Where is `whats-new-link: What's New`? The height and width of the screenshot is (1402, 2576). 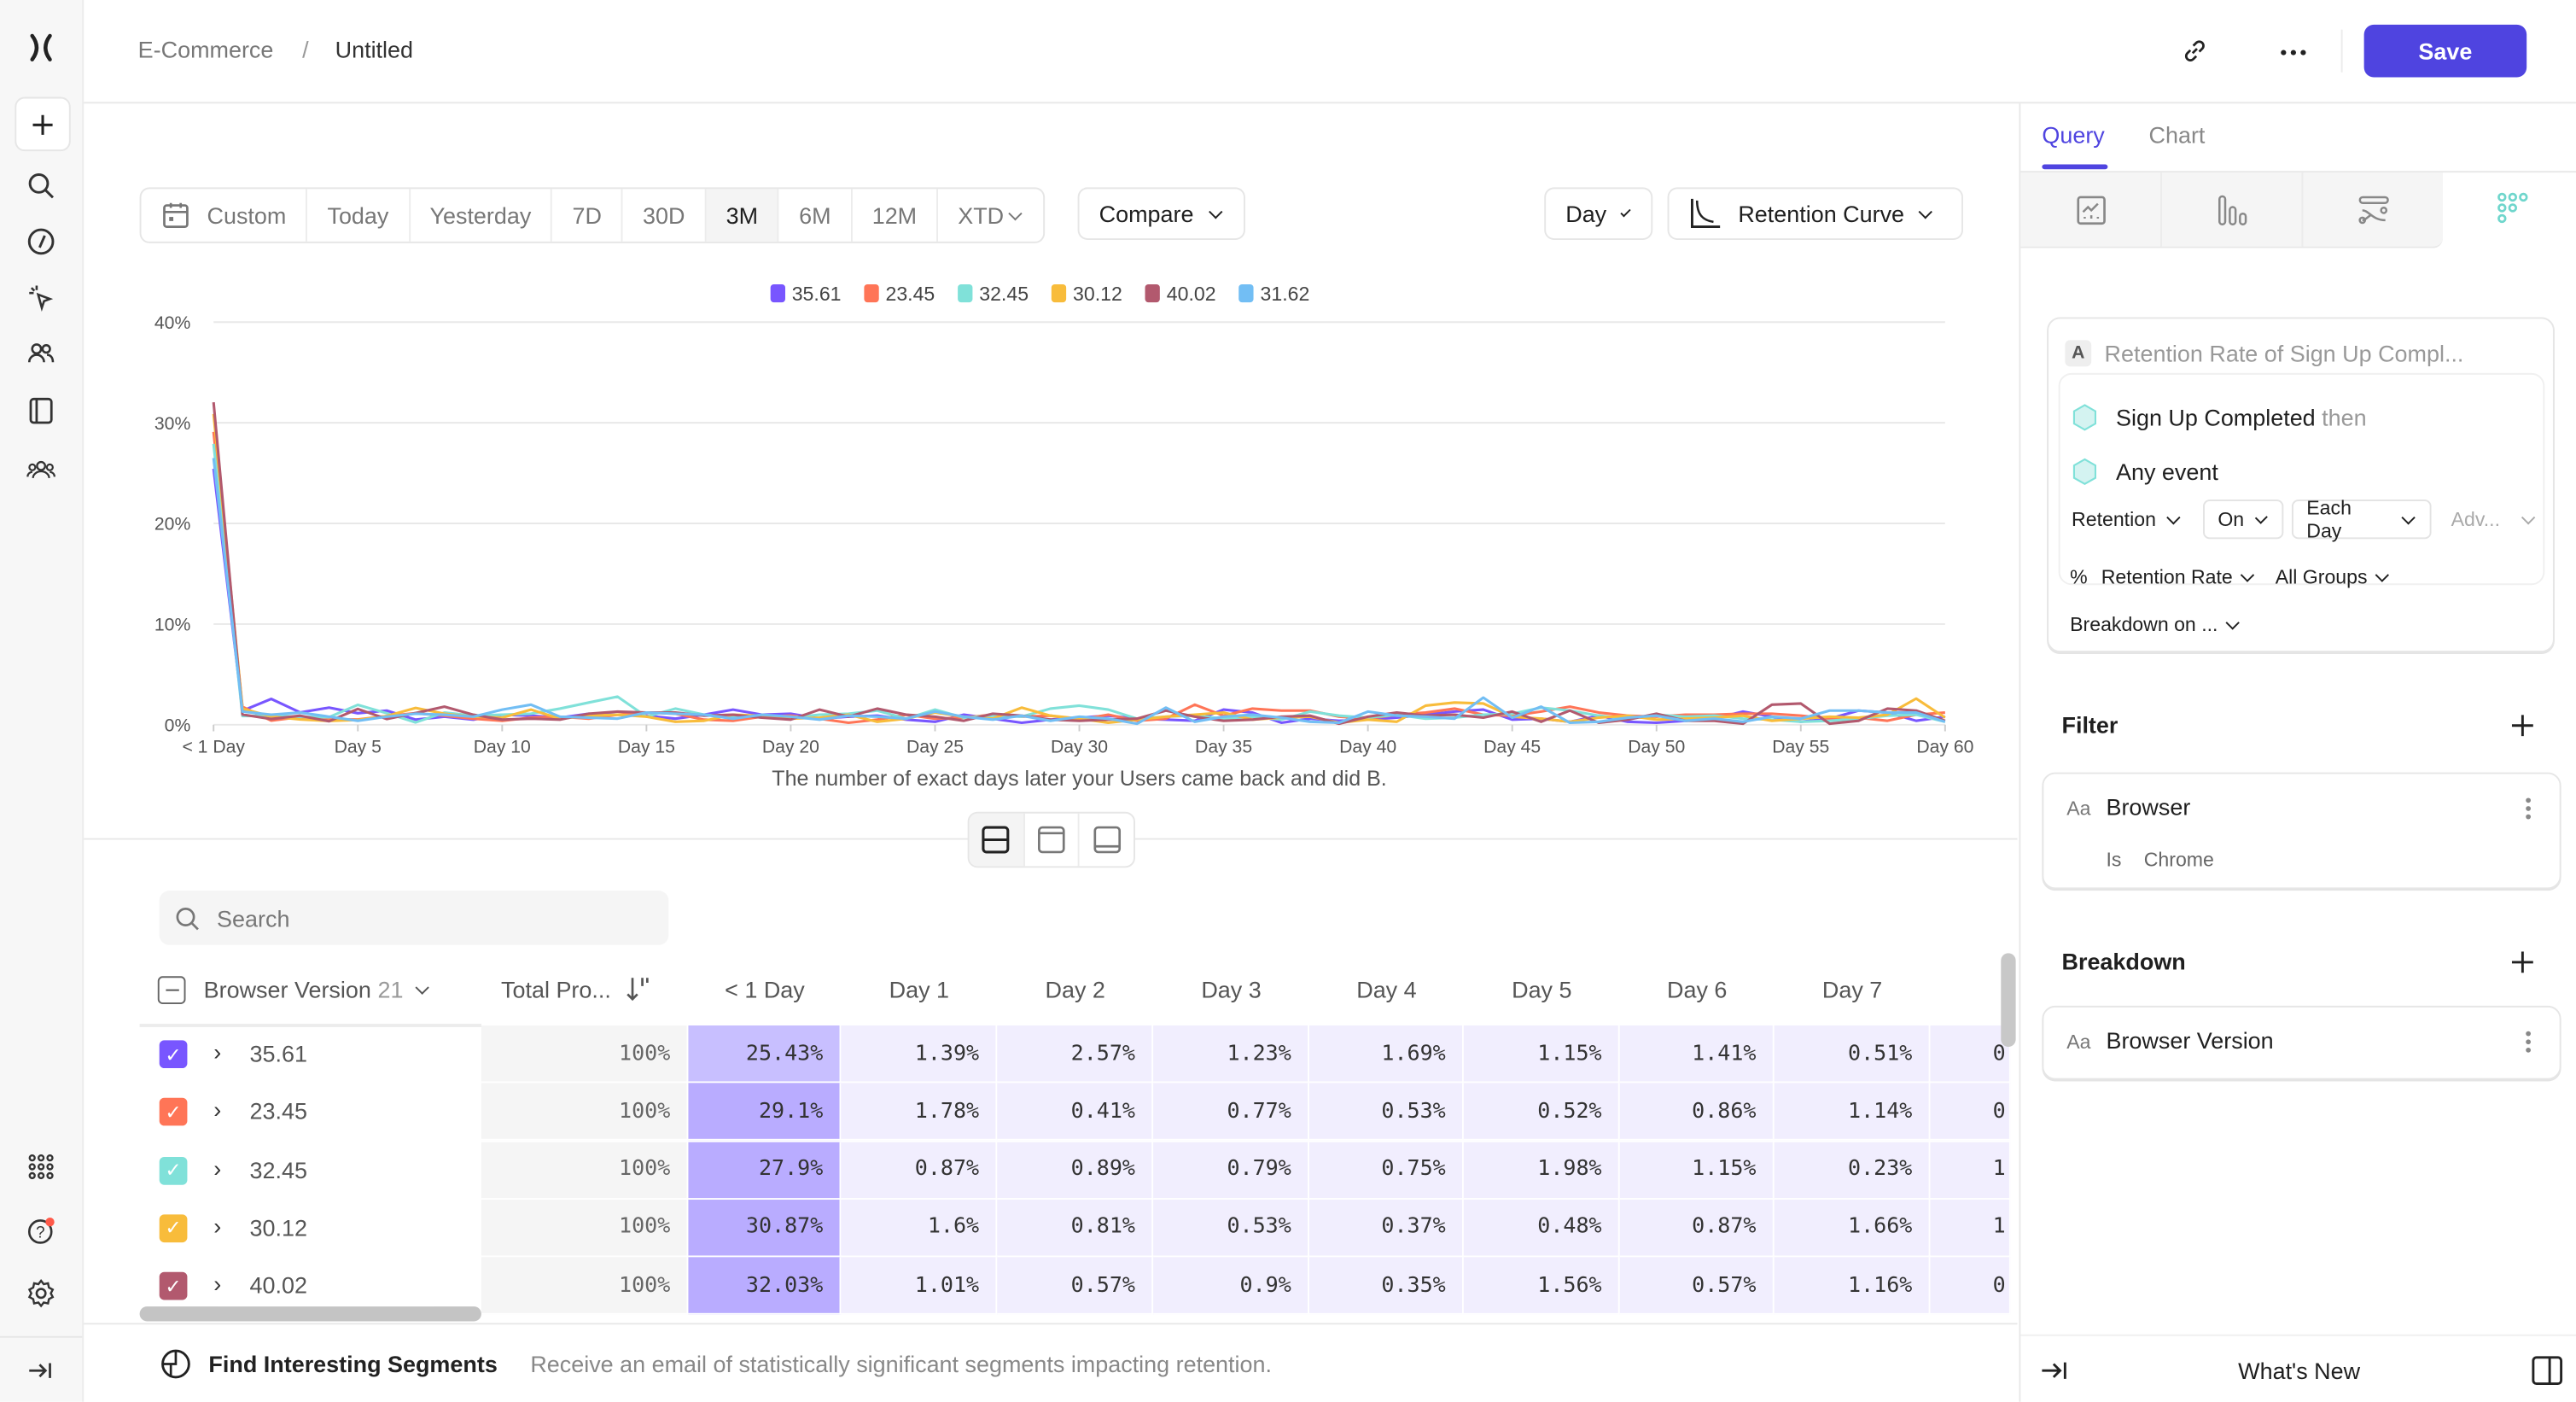 whats-new-link: What's New is located at coordinates (2299, 1370).